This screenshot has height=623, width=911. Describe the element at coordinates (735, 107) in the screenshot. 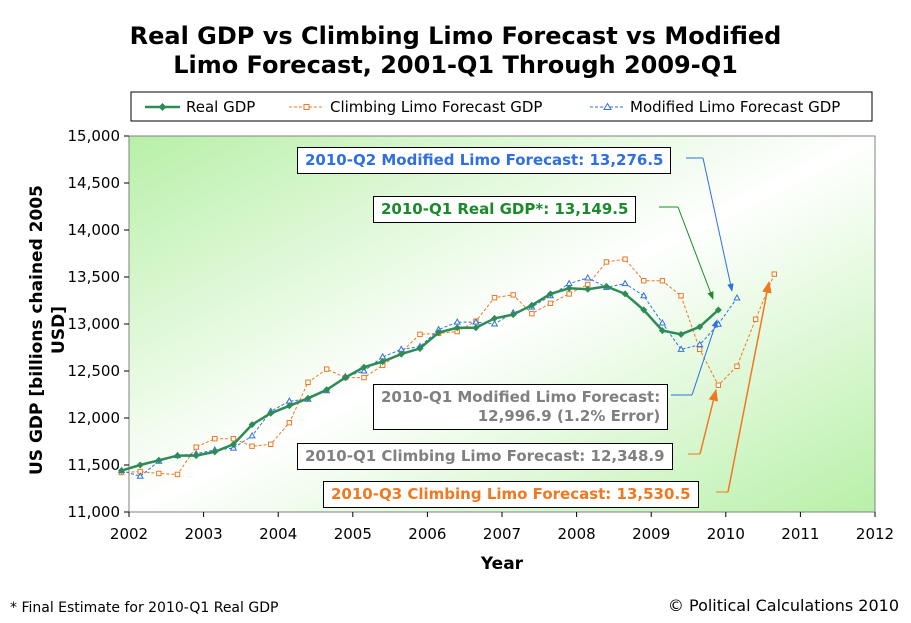

I see `legend-label-modified: Modified Limo Forecast GDP` at that location.